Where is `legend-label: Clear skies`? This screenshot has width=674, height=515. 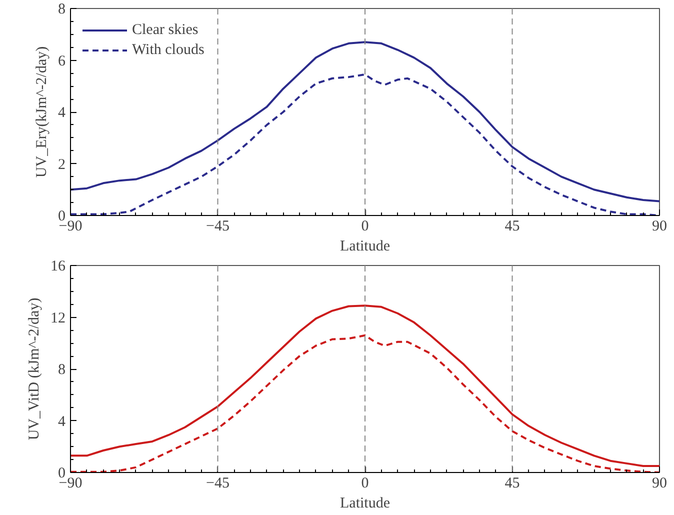 legend-label: Clear skies is located at coordinates (165, 30).